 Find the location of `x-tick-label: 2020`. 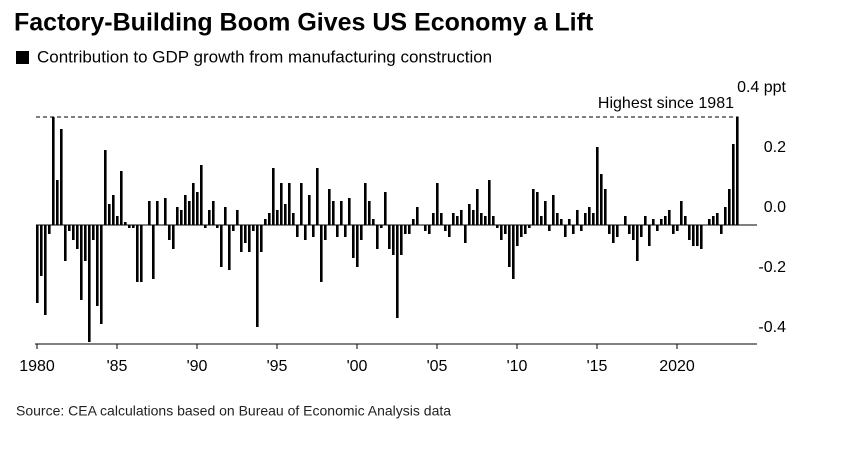

x-tick-label: 2020 is located at coordinates (677, 366).